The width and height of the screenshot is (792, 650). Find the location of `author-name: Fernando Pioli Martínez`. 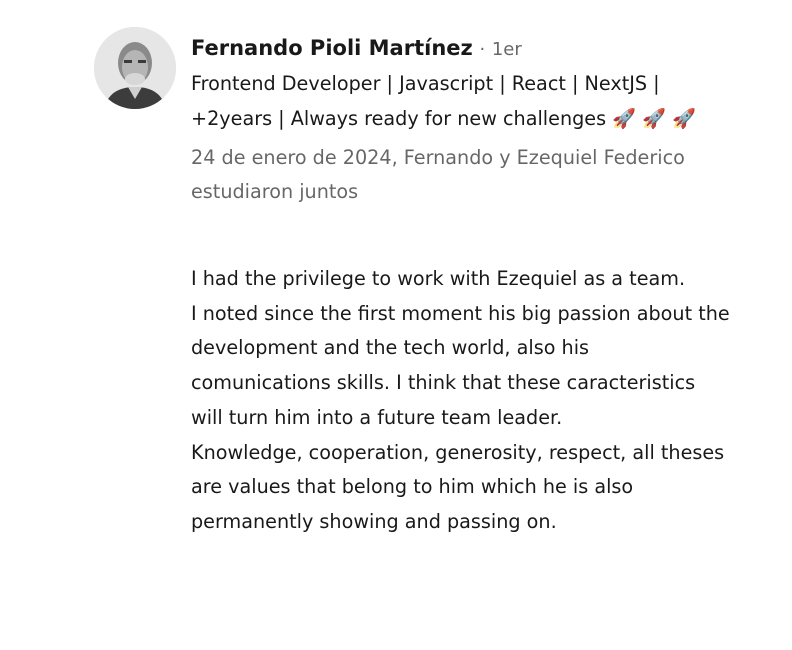

author-name: Fernando Pioli Martínez is located at coordinates (332, 48).